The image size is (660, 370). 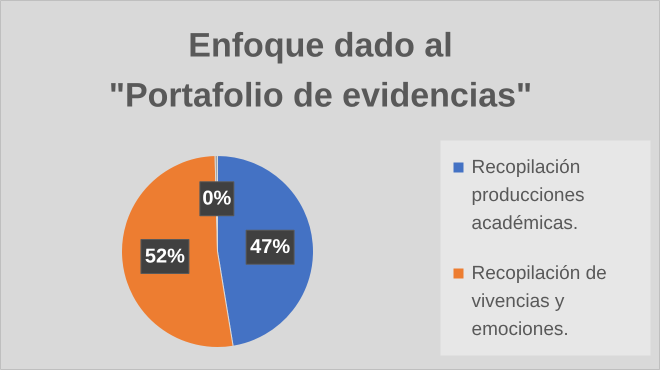 What do you see at coordinates (165, 256) in the screenshot?
I see `data-label: 52%` at bounding box center [165, 256].